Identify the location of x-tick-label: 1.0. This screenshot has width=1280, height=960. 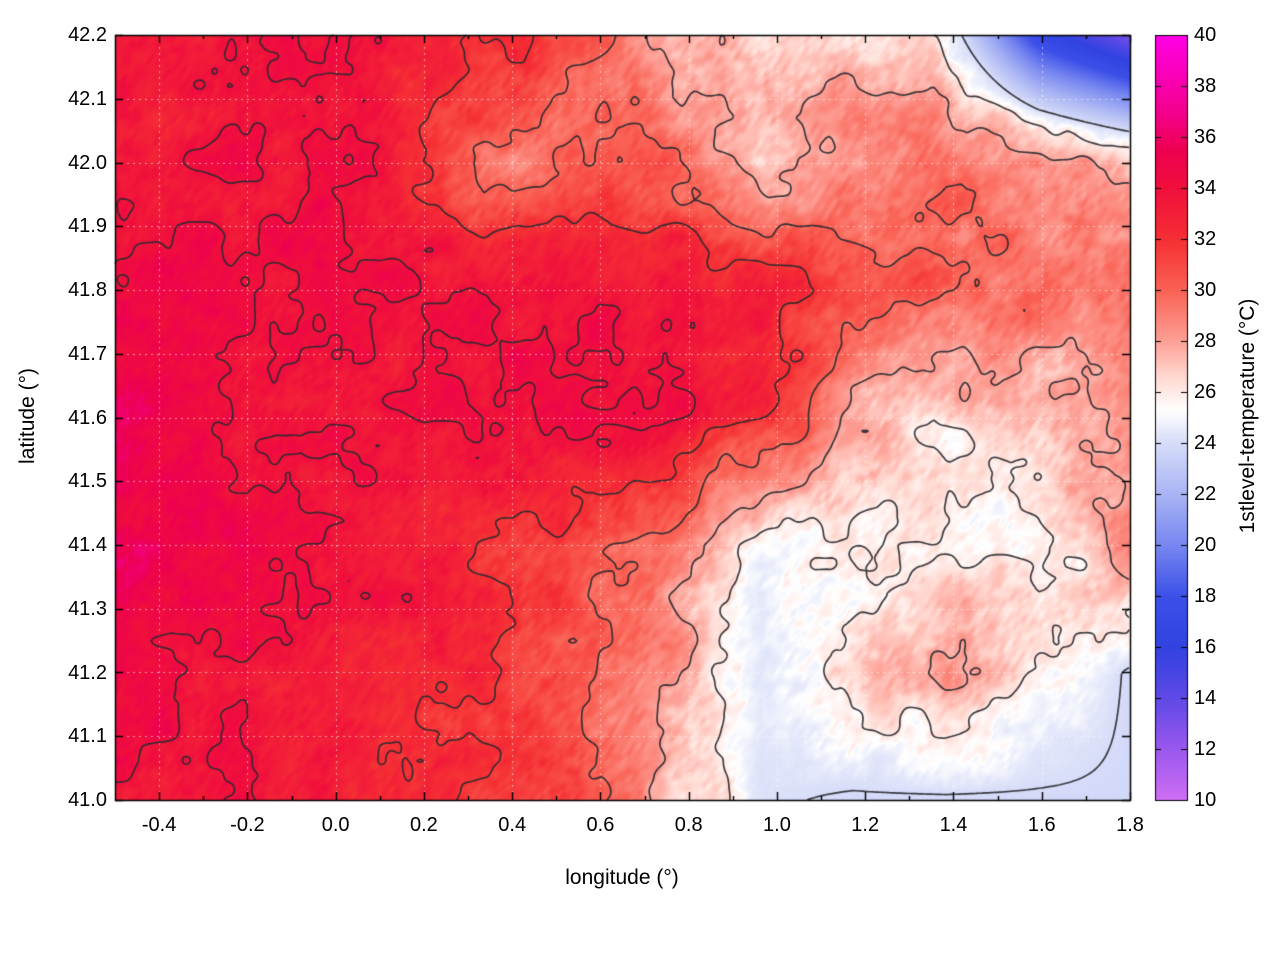
(777, 825).